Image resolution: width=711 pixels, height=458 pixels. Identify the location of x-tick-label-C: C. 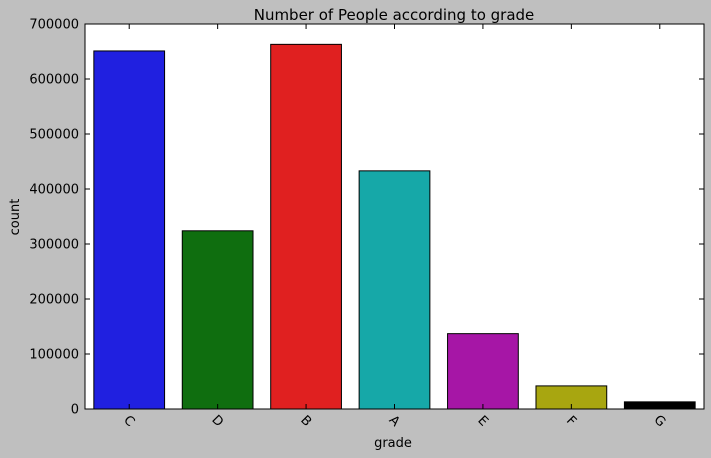
(128, 421).